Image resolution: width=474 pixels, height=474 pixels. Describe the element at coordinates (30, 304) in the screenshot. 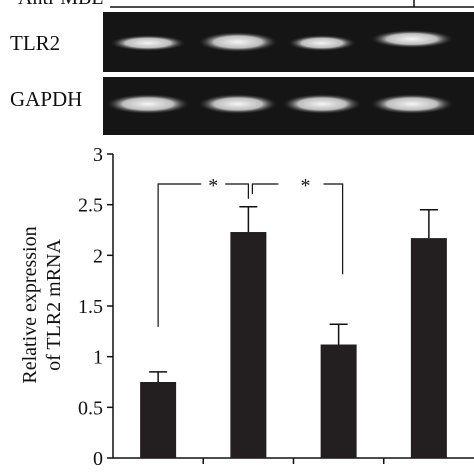

I see `y-axis-label: Relative expression` at that location.